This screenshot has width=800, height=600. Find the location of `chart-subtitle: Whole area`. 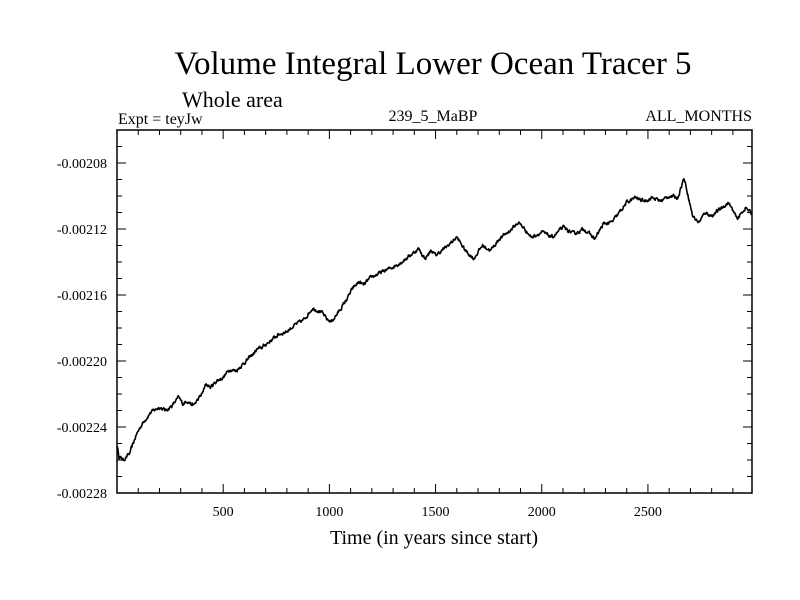

chart-subtitle: Whole area is located at coordinates (232, 99).